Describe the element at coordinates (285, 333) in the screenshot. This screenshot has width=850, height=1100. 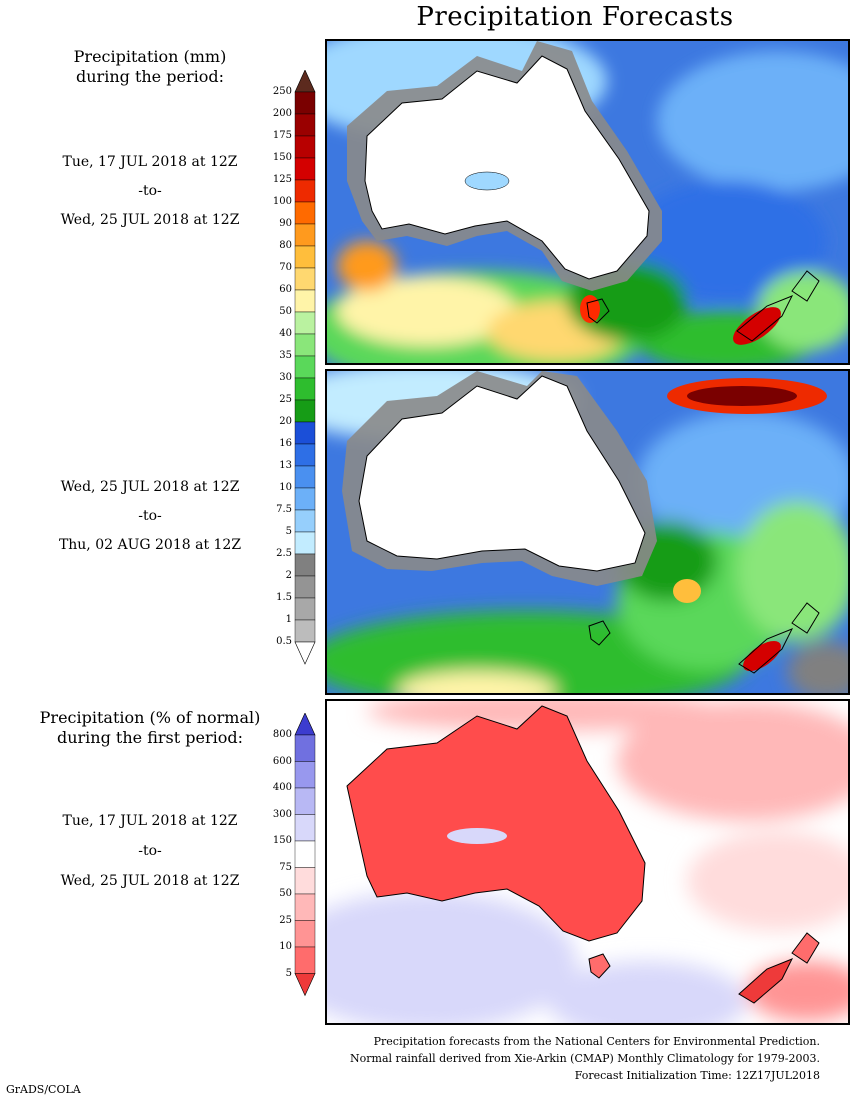
I see `colorbar-label: 40` at that location.